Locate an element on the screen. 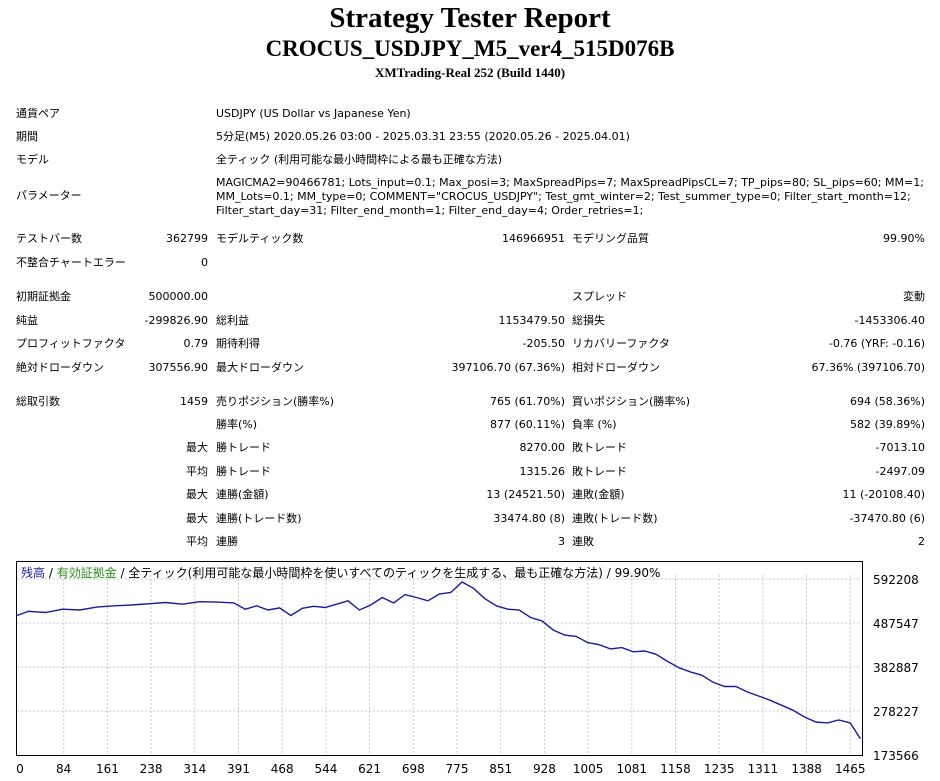  largestwin-value: 8270.00 is located at coordinates (542, 447).